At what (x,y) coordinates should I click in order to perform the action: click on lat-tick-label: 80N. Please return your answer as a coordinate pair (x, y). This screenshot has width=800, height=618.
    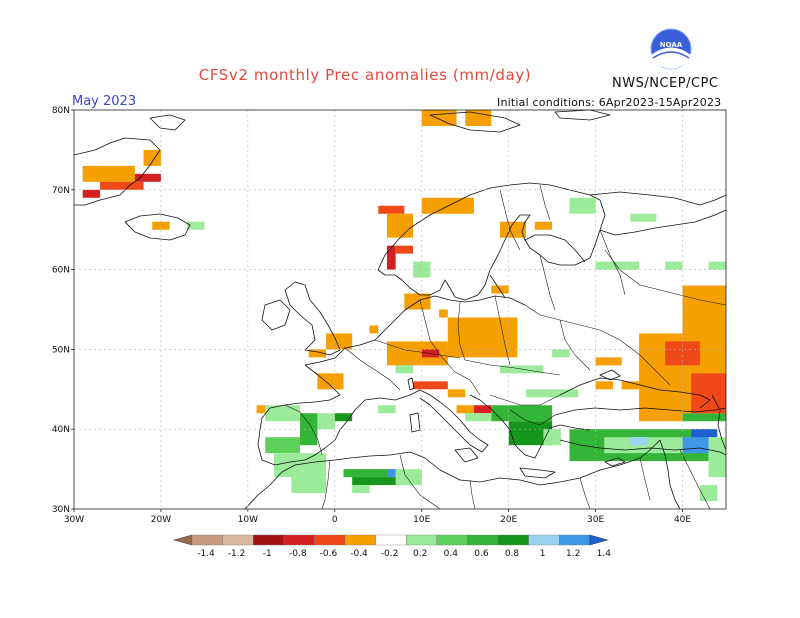
    Looking at the image, I should click on (61, 111).